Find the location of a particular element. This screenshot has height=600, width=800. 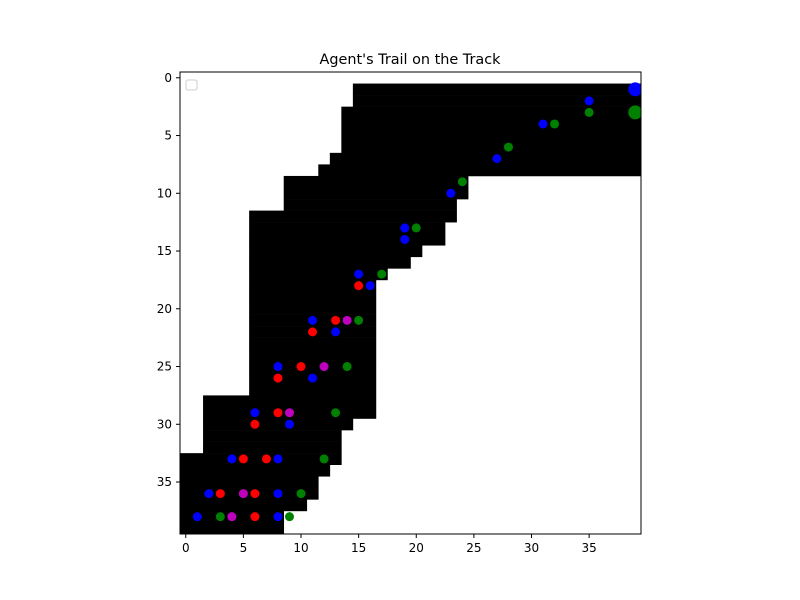

x-tick-label: 20 is located at coordinates (416, 548).